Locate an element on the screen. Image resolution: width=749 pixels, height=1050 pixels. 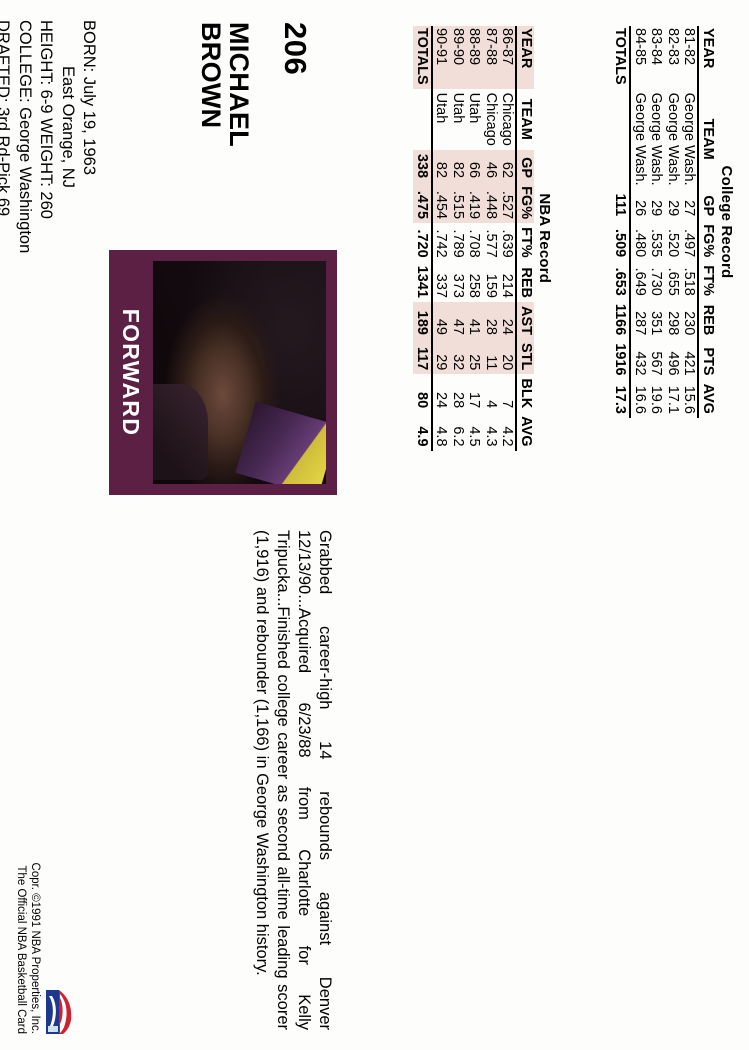
table-cell: .639 is located at coordinates (507, 243).